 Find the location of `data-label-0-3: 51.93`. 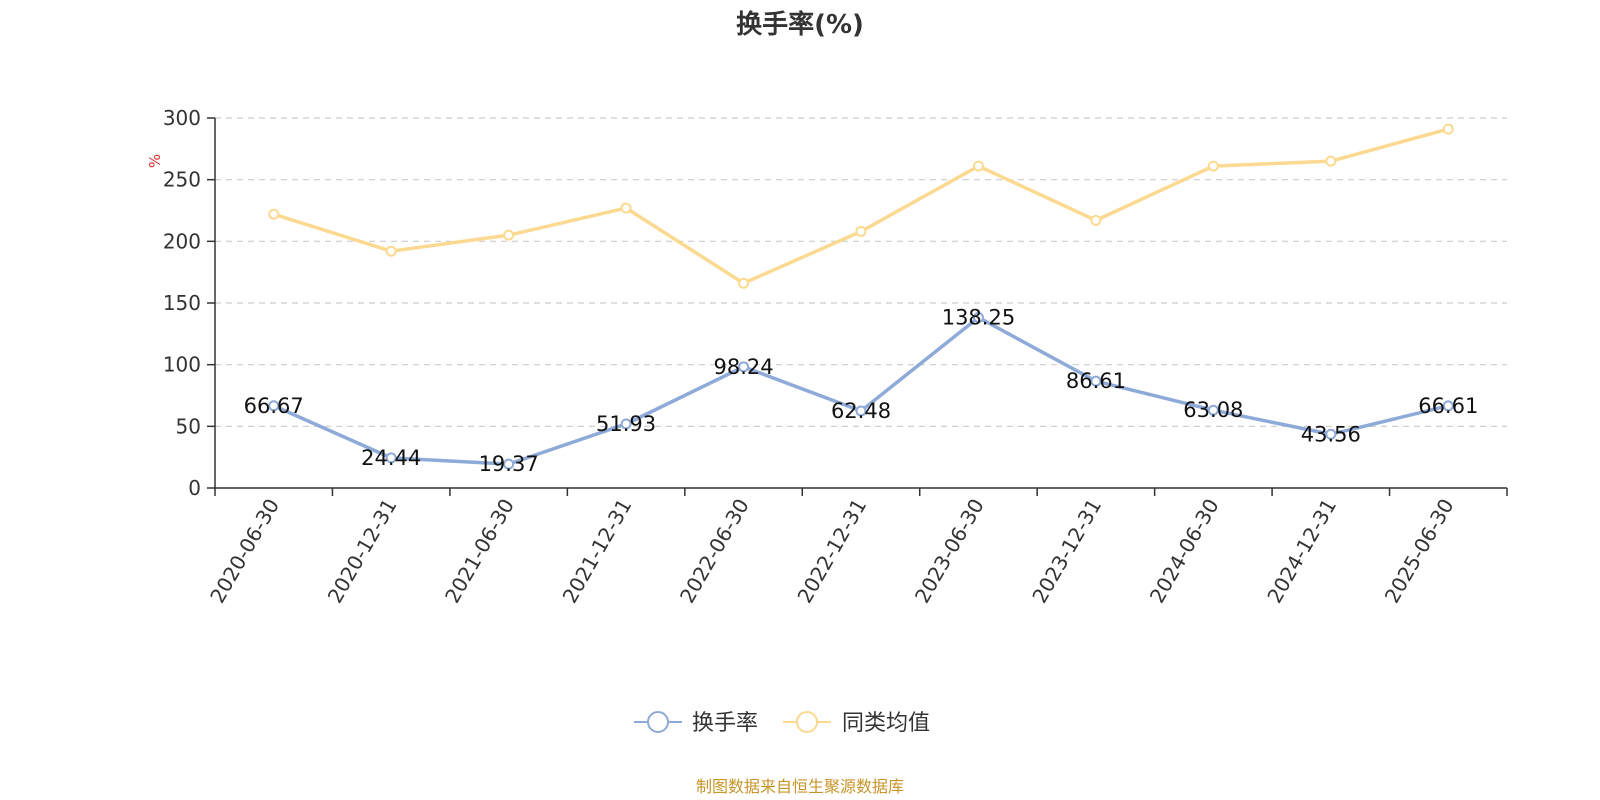

data-label-0-3: 51.93 is located at coordinates (626, 424).